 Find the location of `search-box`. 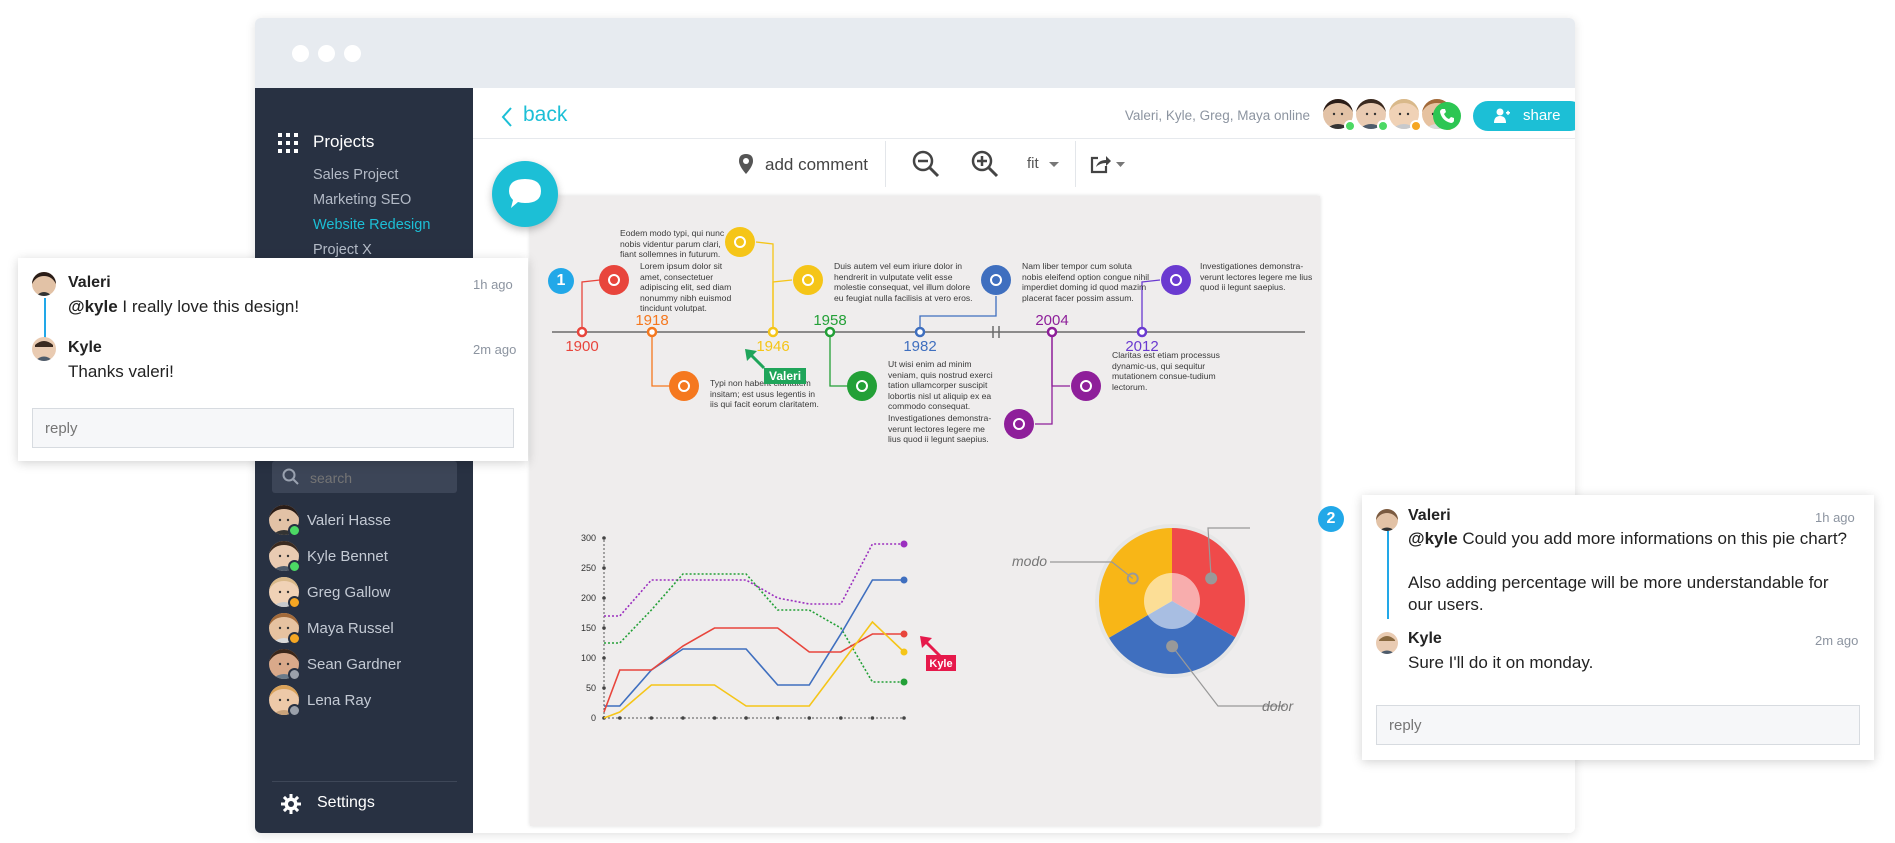

search-box is located at coordinates (364, 477).